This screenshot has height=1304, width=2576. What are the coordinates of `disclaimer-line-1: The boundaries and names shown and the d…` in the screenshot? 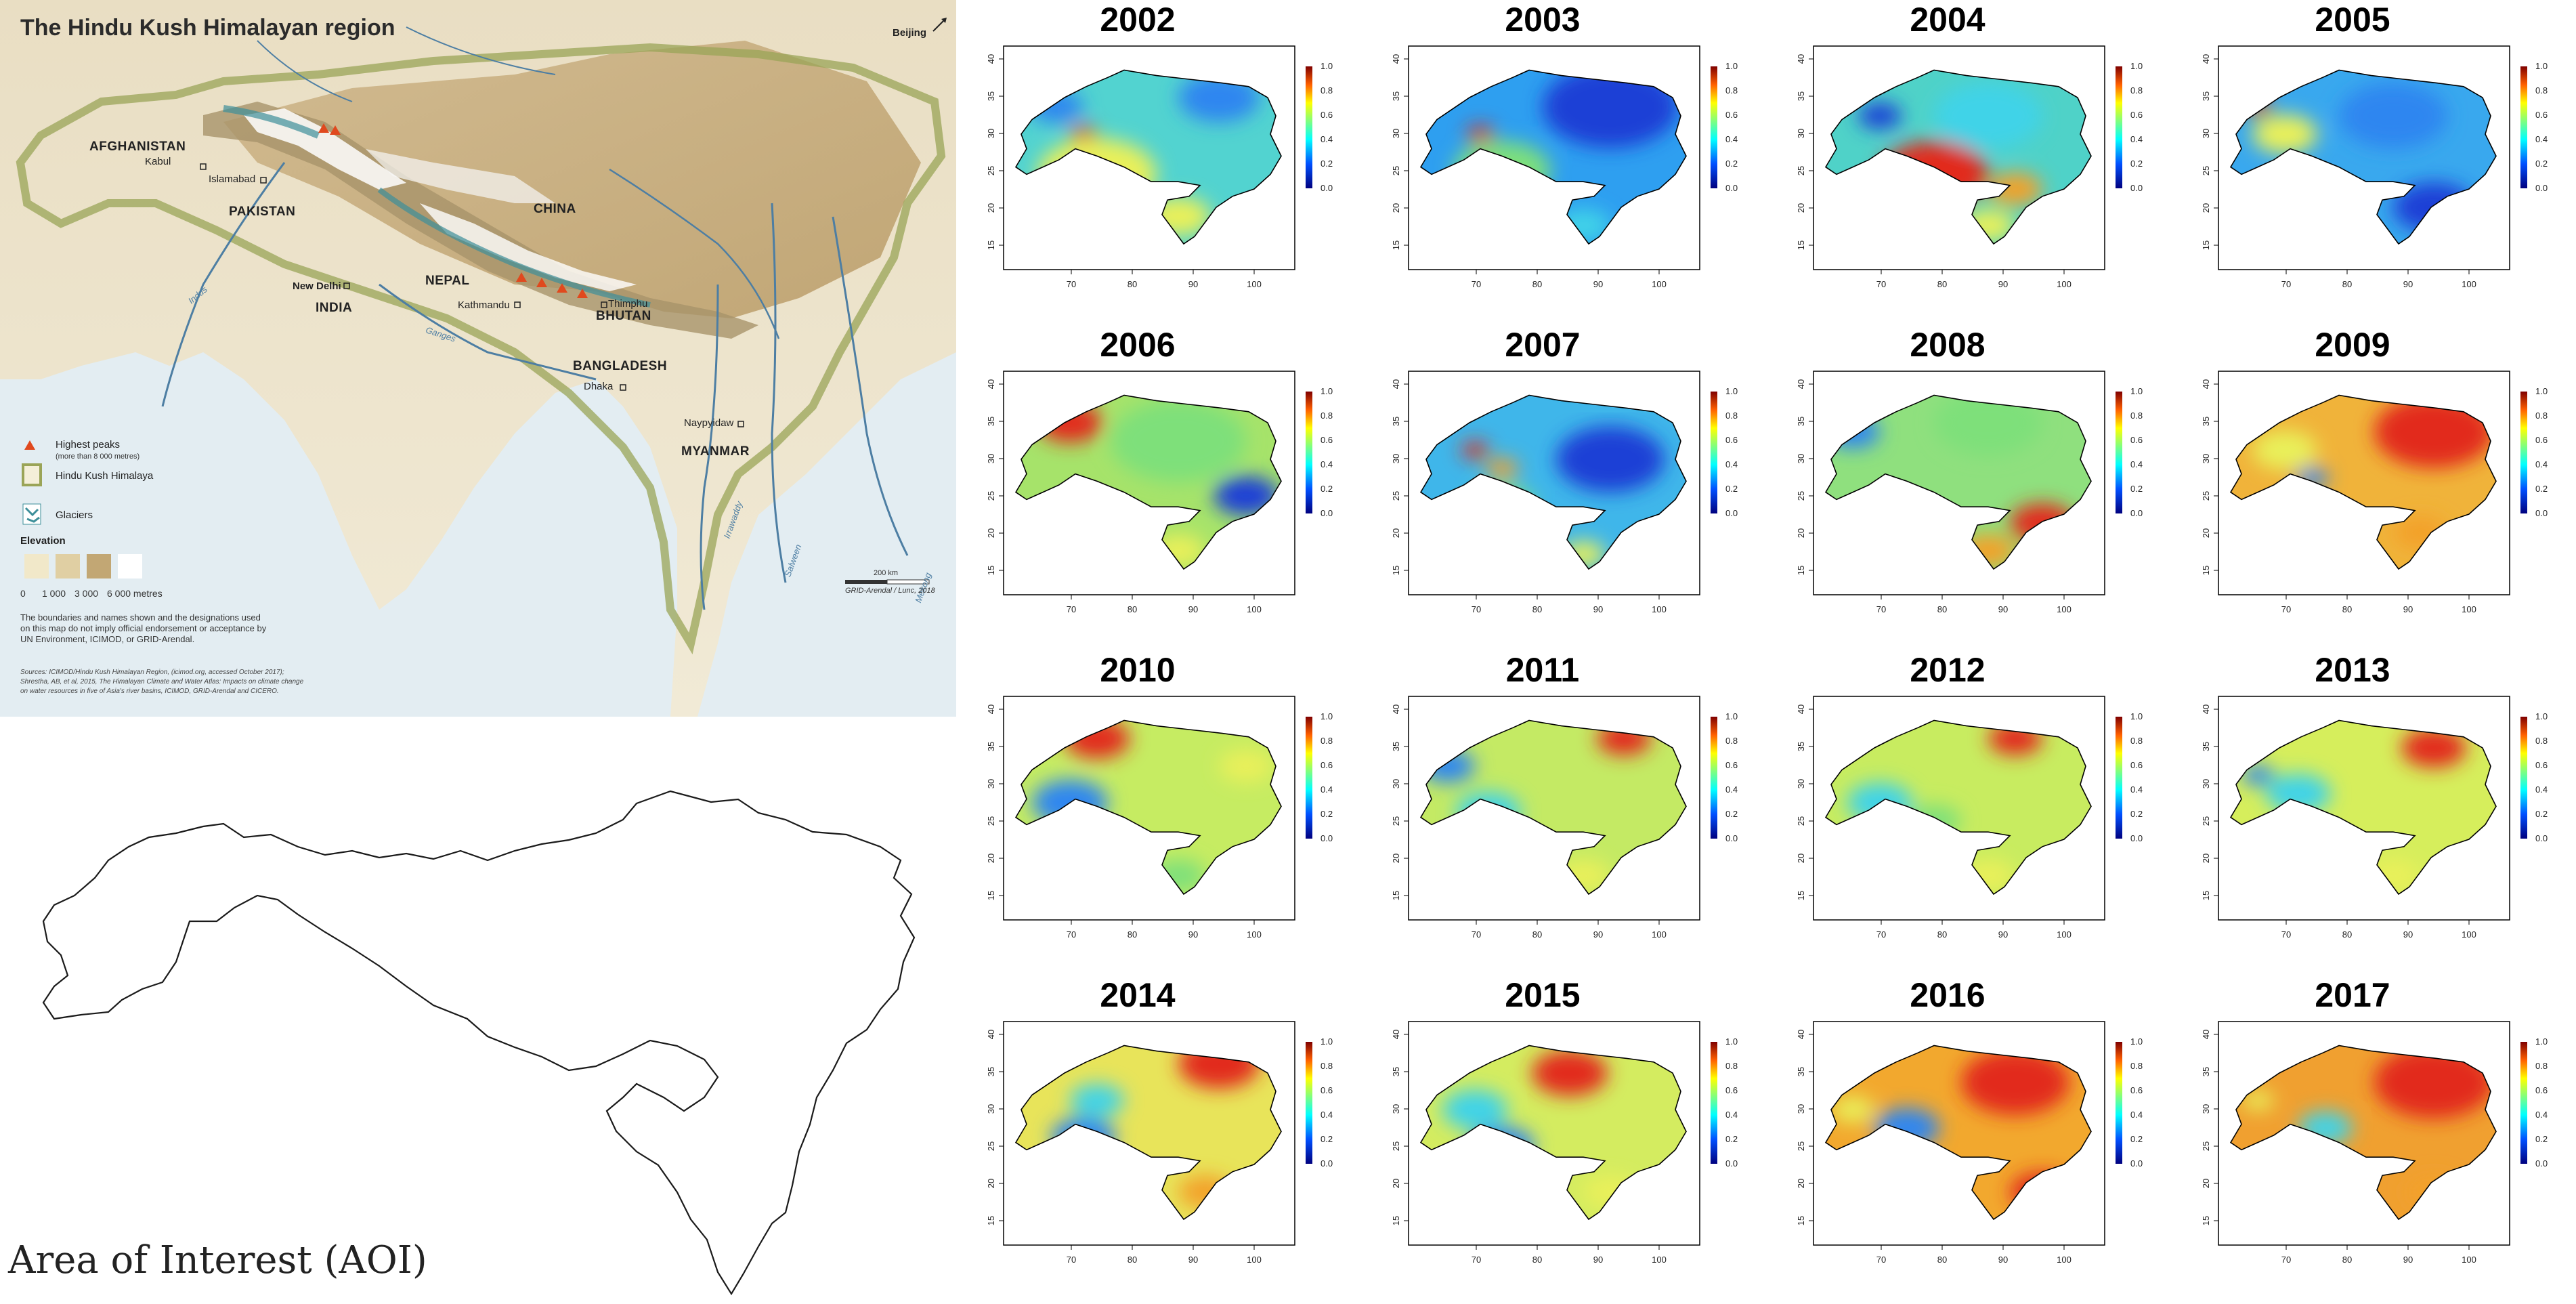 It's located at (140, 618).